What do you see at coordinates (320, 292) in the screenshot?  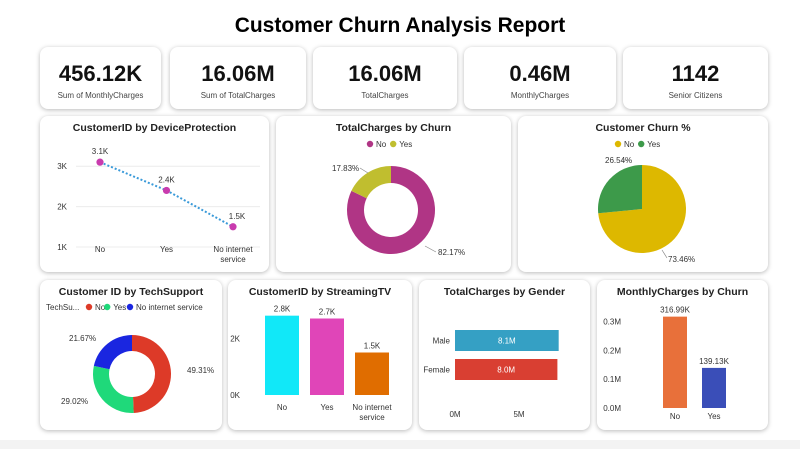 I see `chart-title: CustomerID by StreamingTV` at bounding box center [320, 292].